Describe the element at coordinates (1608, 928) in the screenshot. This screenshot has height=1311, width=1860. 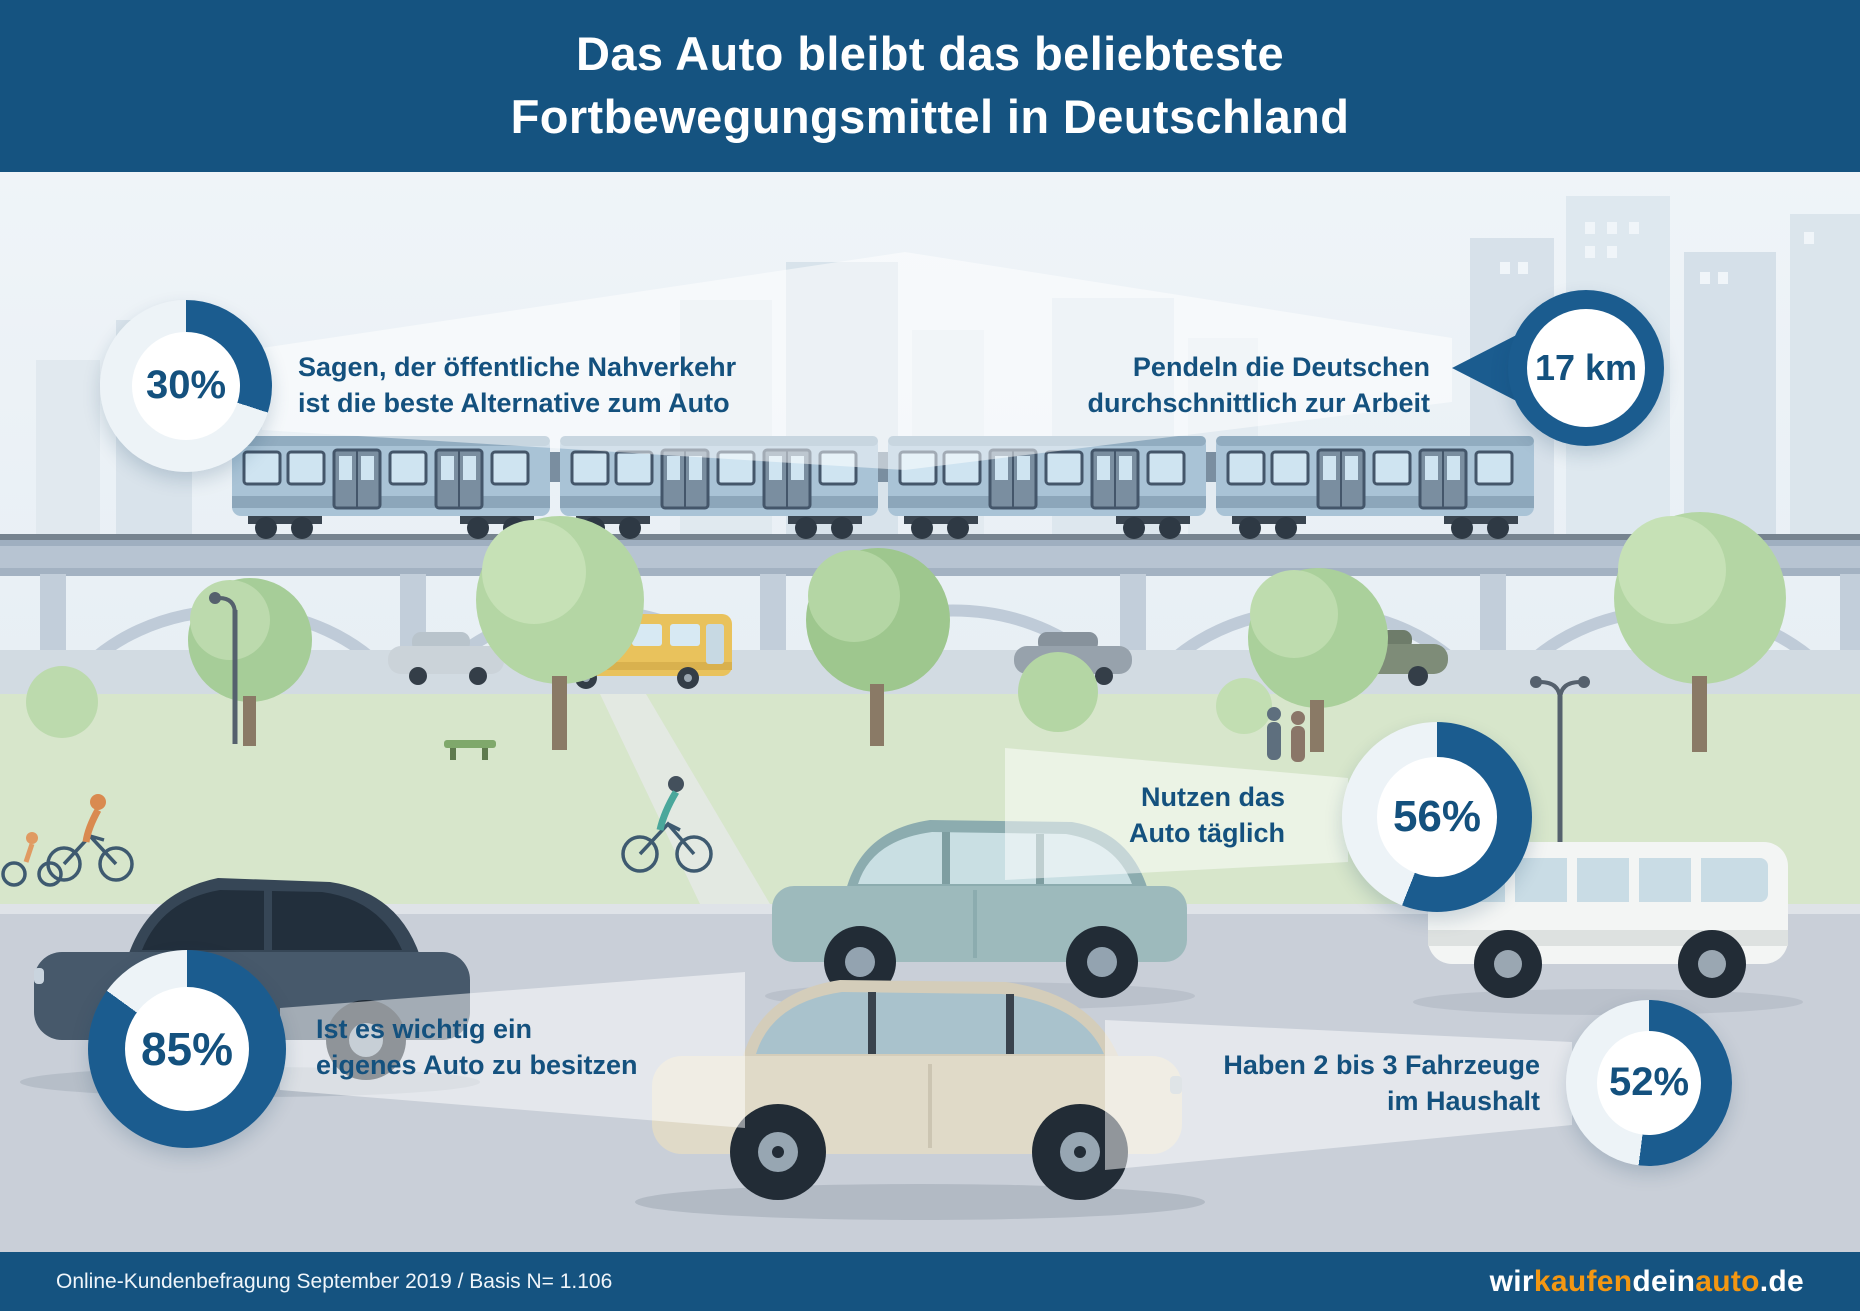
I see `white-van` at that location.